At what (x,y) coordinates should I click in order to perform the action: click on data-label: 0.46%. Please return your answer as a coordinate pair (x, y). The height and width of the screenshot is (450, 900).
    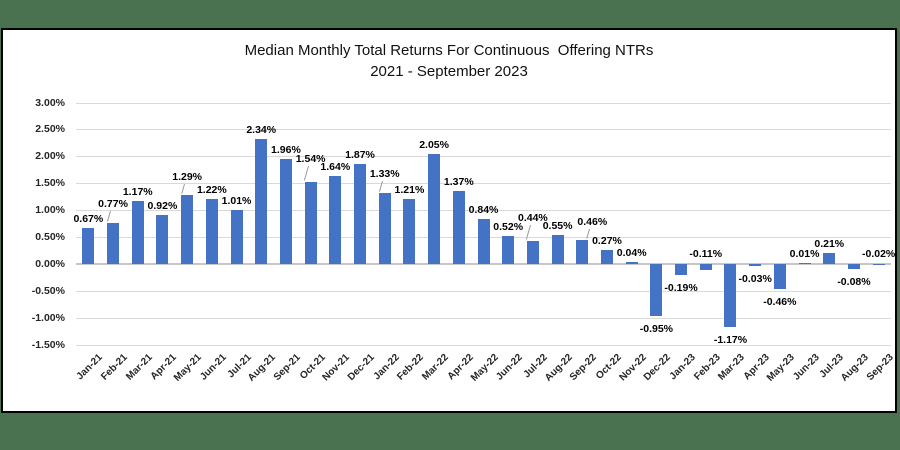
    Looking at the image, I should click on (592, 221).